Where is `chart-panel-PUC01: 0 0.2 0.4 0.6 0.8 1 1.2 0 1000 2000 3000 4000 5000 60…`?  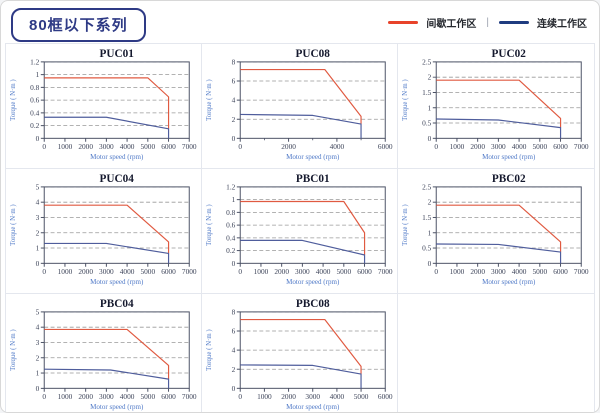
chart-panel-PUC01: 0 0.2 0.4 0.6 0.8 1 1.2 0 1000 2000 3000 4000 5000 60… is located at coordinates (104, 106).